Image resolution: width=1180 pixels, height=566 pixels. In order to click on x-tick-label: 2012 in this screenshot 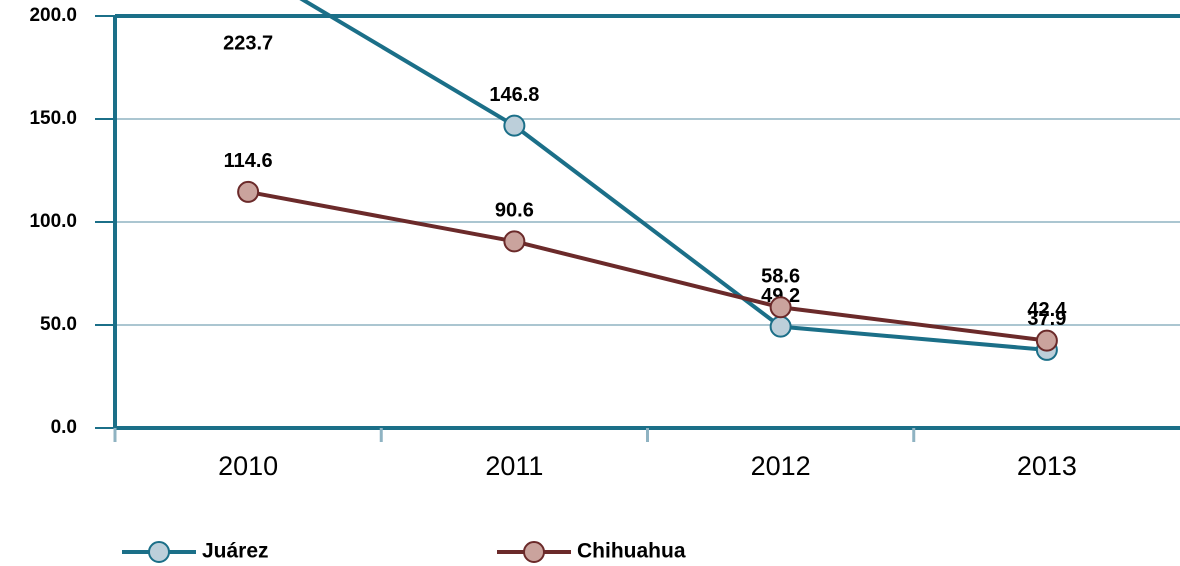, I will do `click(781, 466)`.